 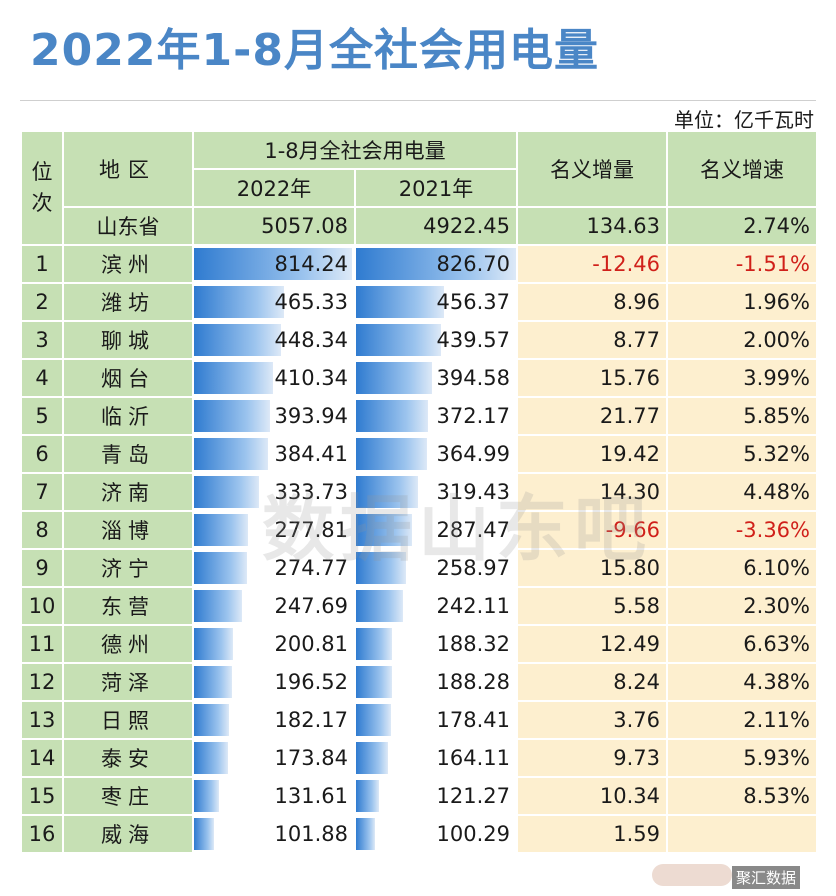 I want to click on city-cell: 泰安, so click(x=128, y=758).